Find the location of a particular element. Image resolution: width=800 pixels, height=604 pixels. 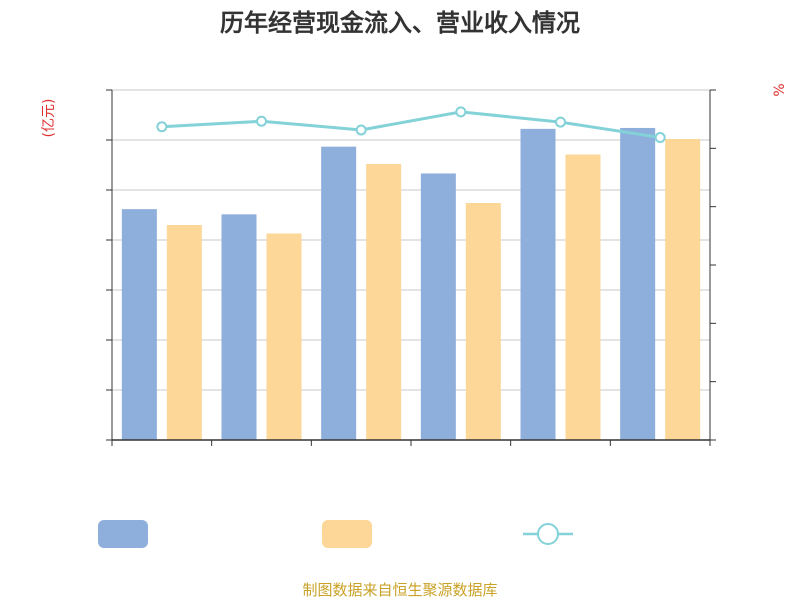

chart-title: 历年经营现金流入、营业收入情况 is located at coordinates (400, 23).